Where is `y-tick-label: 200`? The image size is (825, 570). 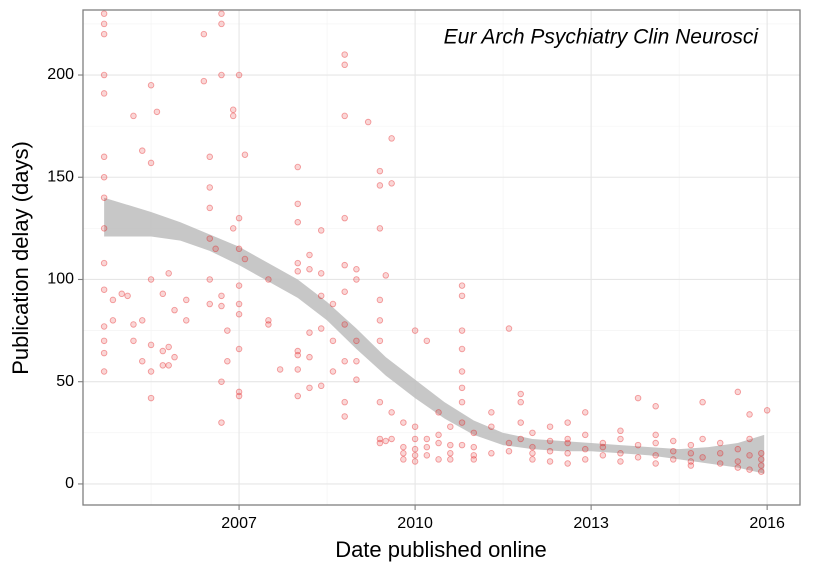 y-tick-label: 200 is located at coordinates (60, 74).